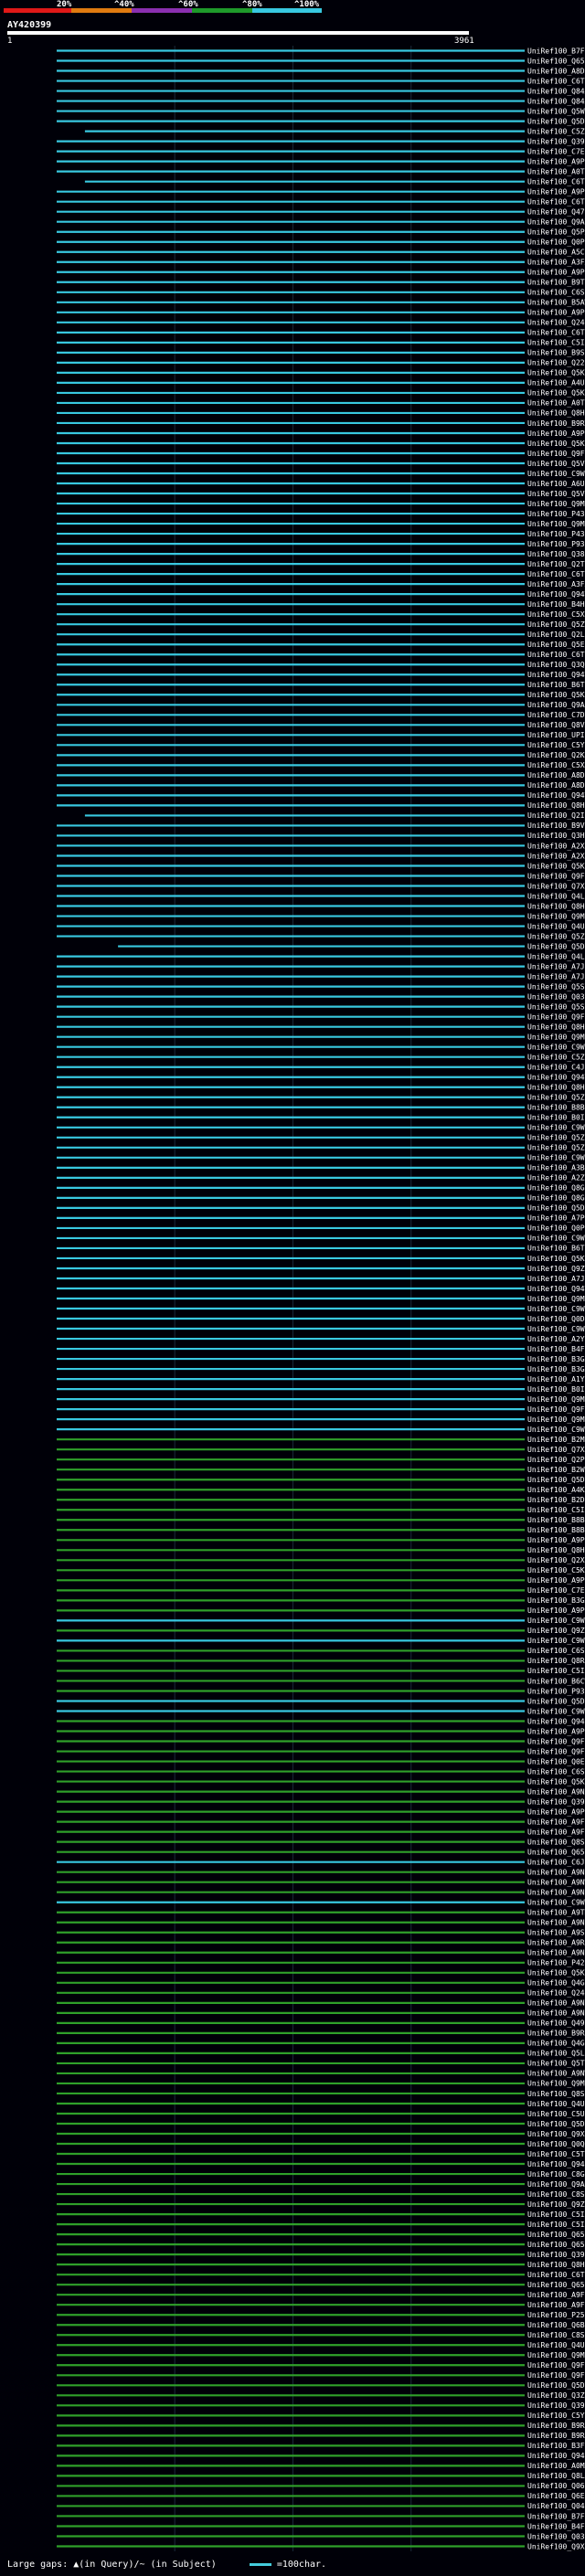 Image resolution: width=585 pixels, height=2576 pixels. I want to click on hit-row: UniRef100_Q84XC6, so click(321, 101).